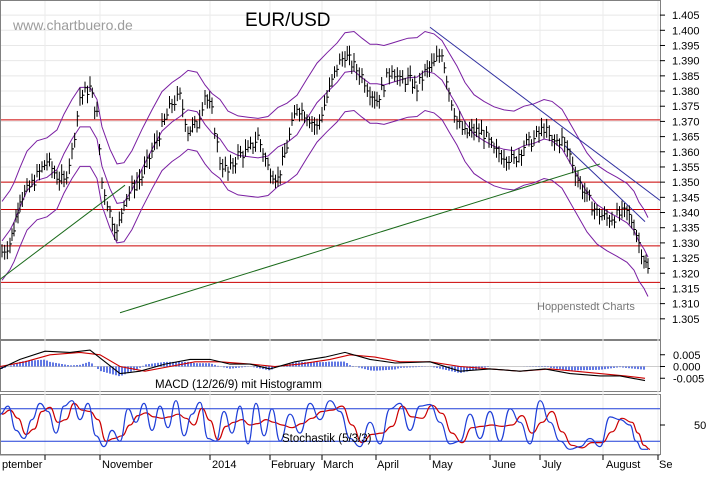 This screenshot has height=492, width=720. Describe the element at coordinates (665, 465) in the screenshot. I see `time-tick-label: Se` at that location.